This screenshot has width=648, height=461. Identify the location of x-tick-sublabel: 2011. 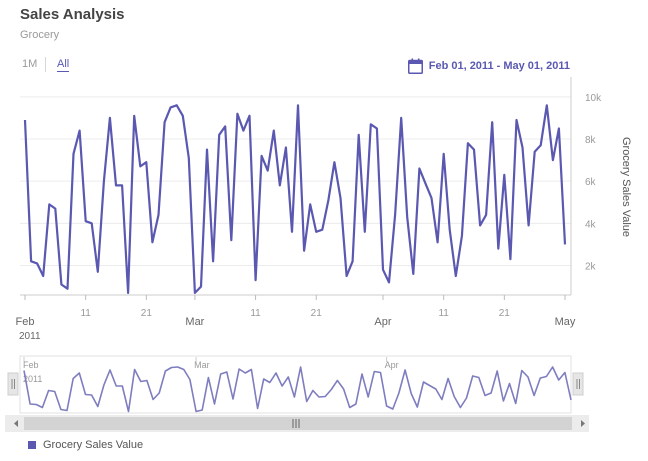
(30, 336).